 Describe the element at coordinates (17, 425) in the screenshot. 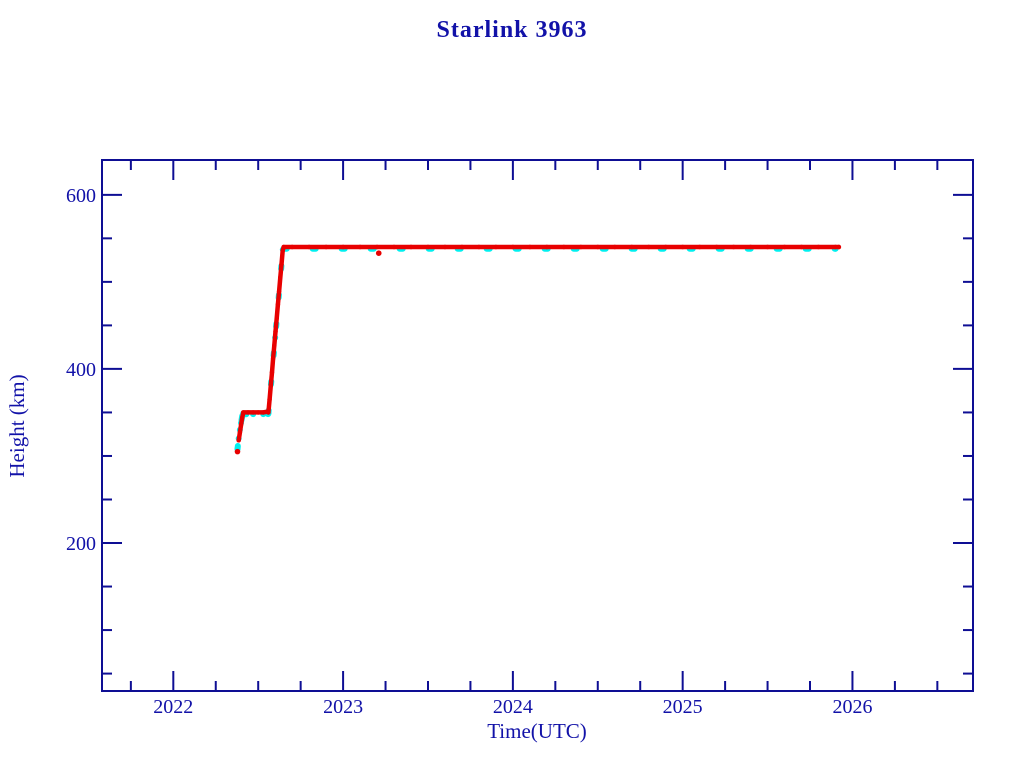

I see `y-axis-title: Height (km)` at that location.